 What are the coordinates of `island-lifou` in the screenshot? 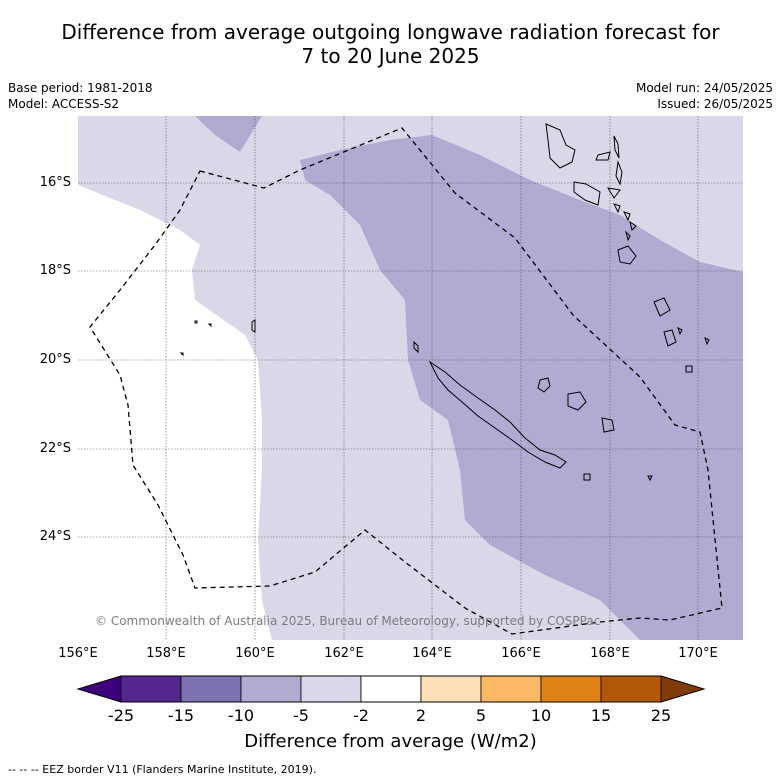 It's located at (577, 401).